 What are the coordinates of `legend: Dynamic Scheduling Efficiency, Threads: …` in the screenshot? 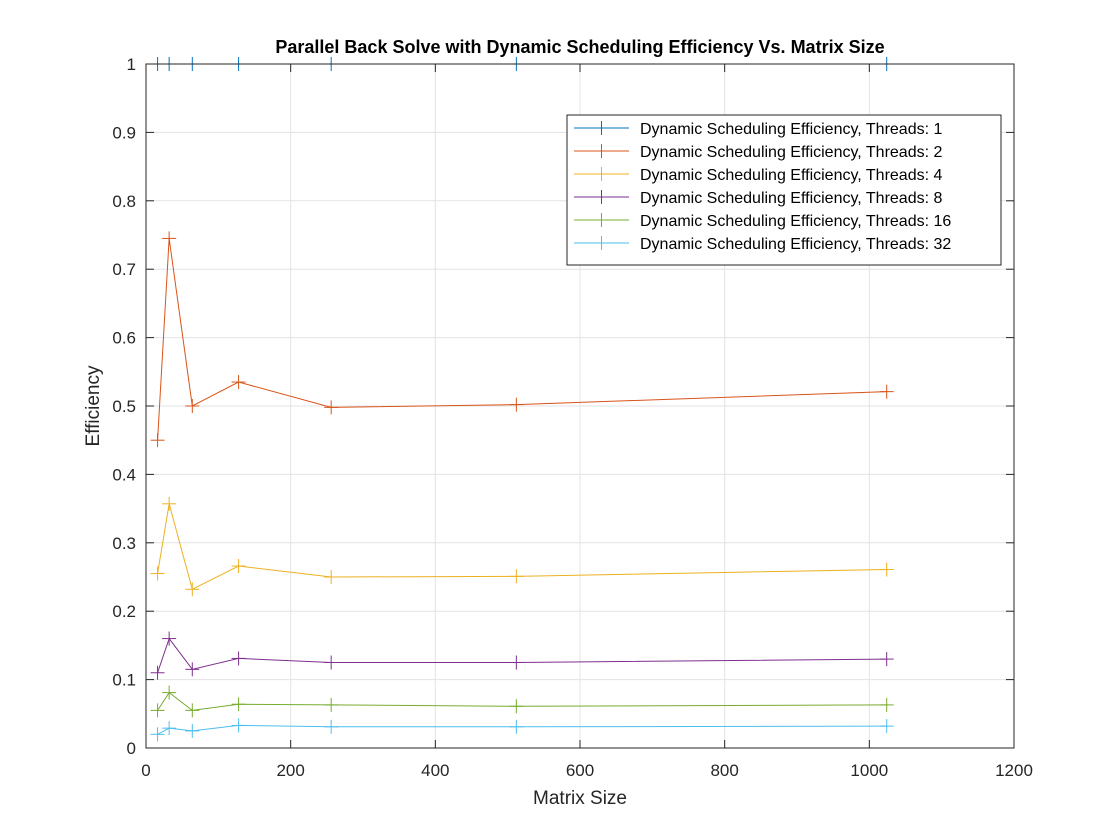 It's located at (784, 190).